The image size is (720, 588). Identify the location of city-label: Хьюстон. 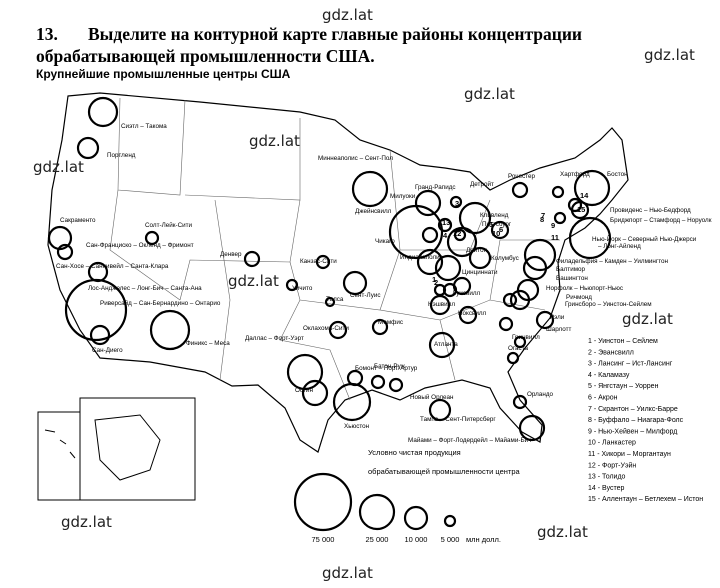
(357, 426).